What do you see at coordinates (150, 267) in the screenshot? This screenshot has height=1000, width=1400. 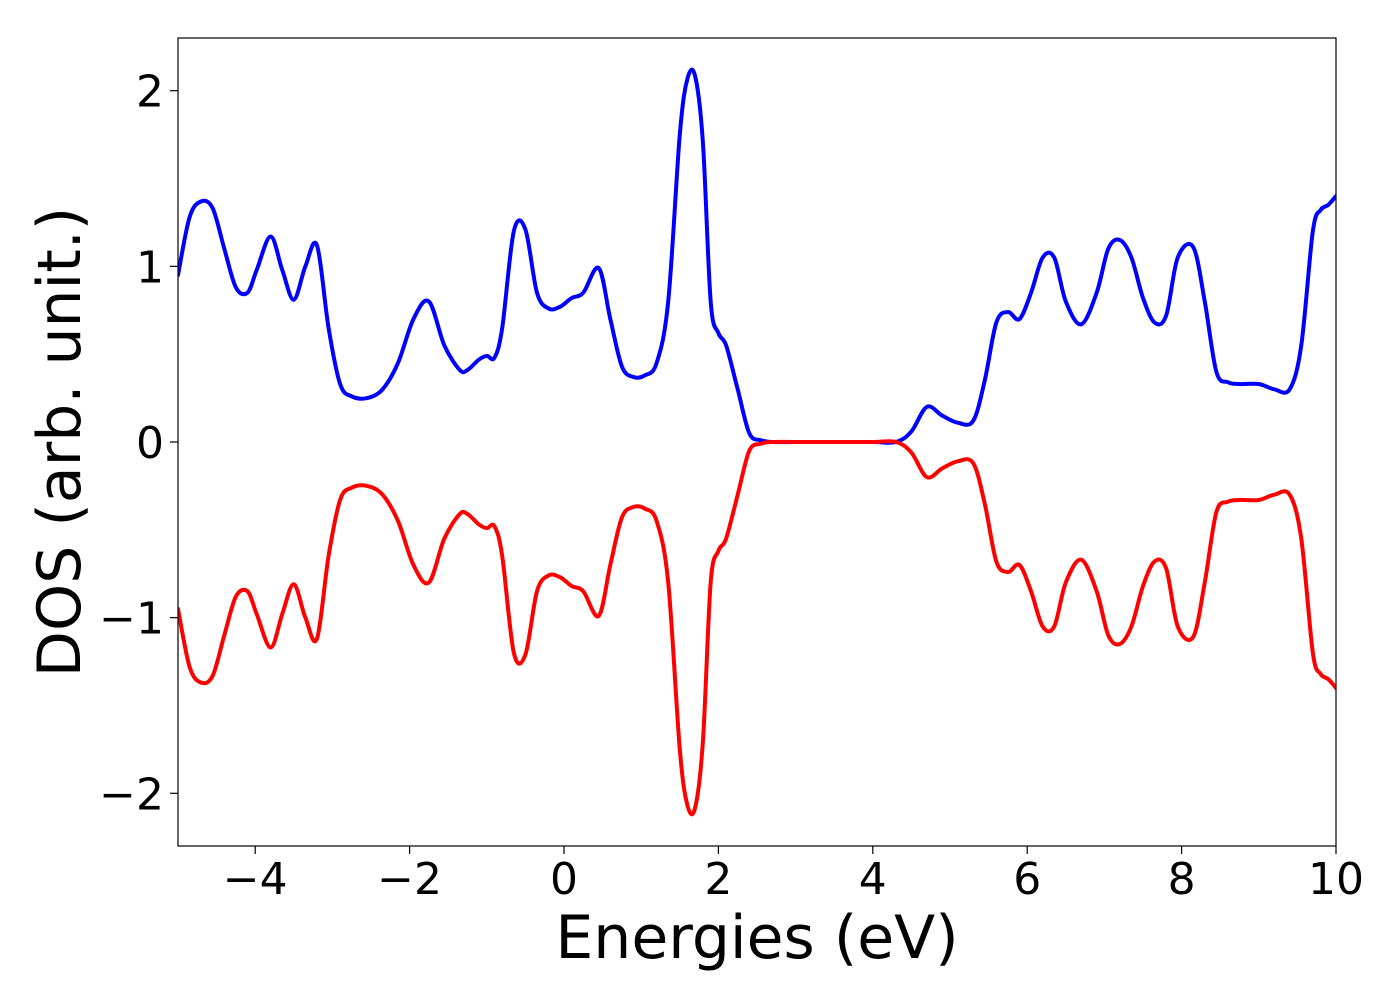 I see `y-tick-label: 1` at bounding box center [150, 267].